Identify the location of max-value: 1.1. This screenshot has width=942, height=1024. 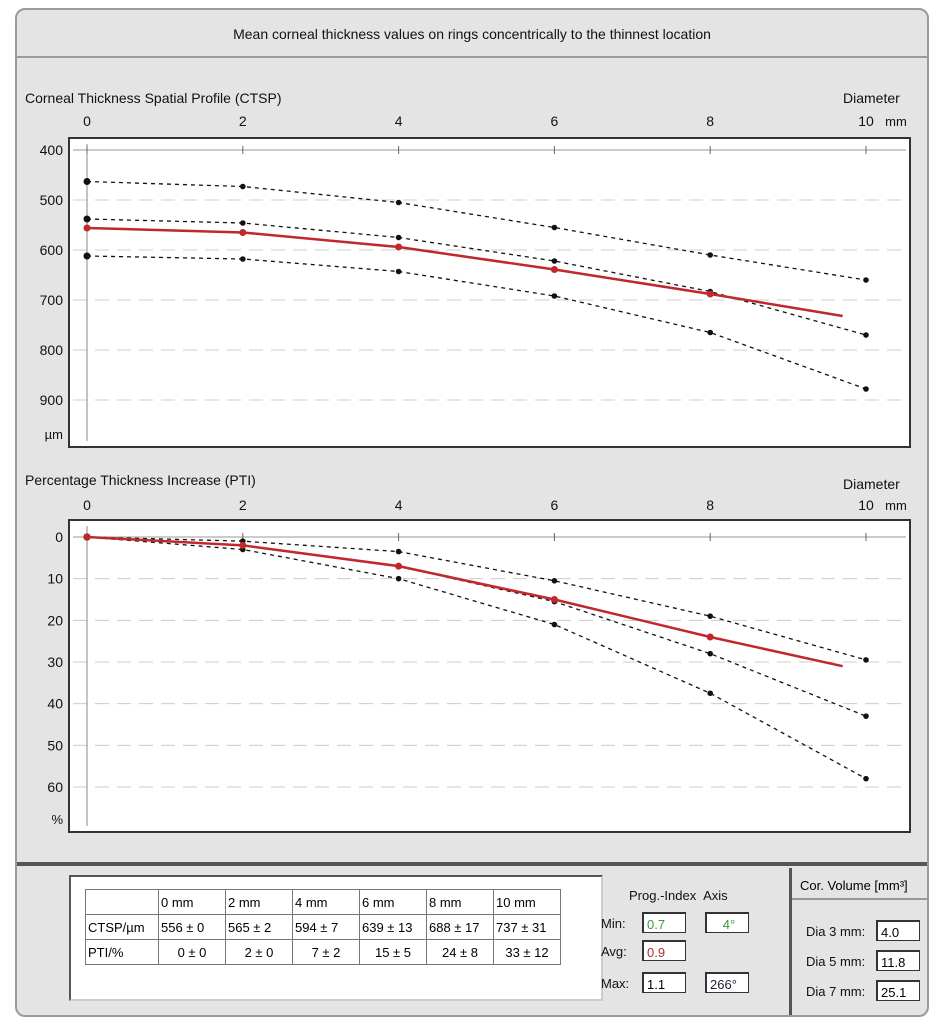
(664, 982).